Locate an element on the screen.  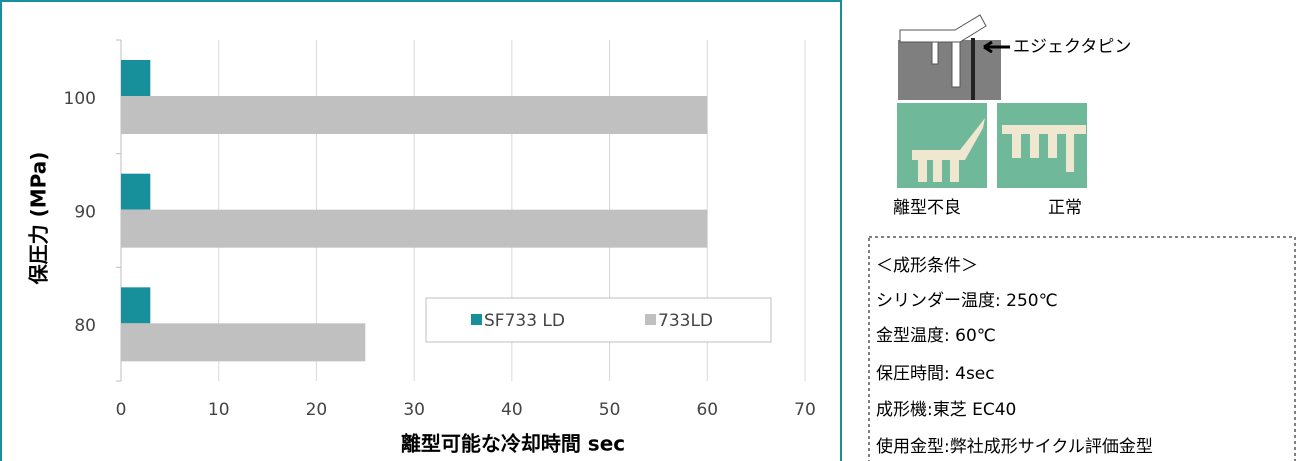
photo-label: 離型不良 is located at coordinates (927, 208).